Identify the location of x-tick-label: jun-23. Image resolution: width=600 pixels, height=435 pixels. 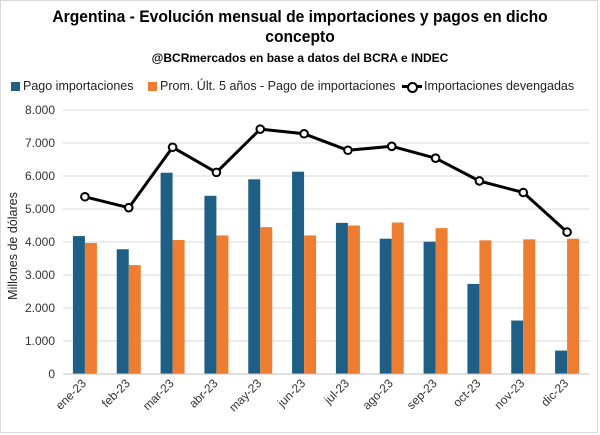
(291, 393).